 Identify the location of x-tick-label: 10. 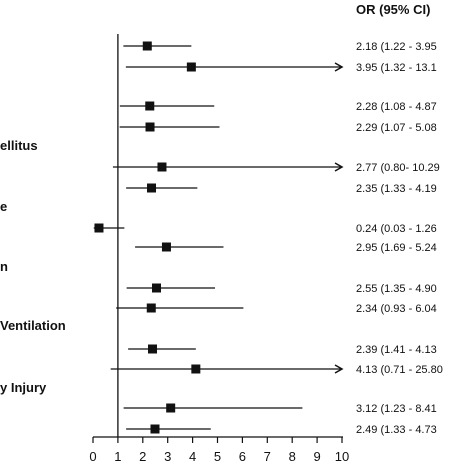
(342, 456).